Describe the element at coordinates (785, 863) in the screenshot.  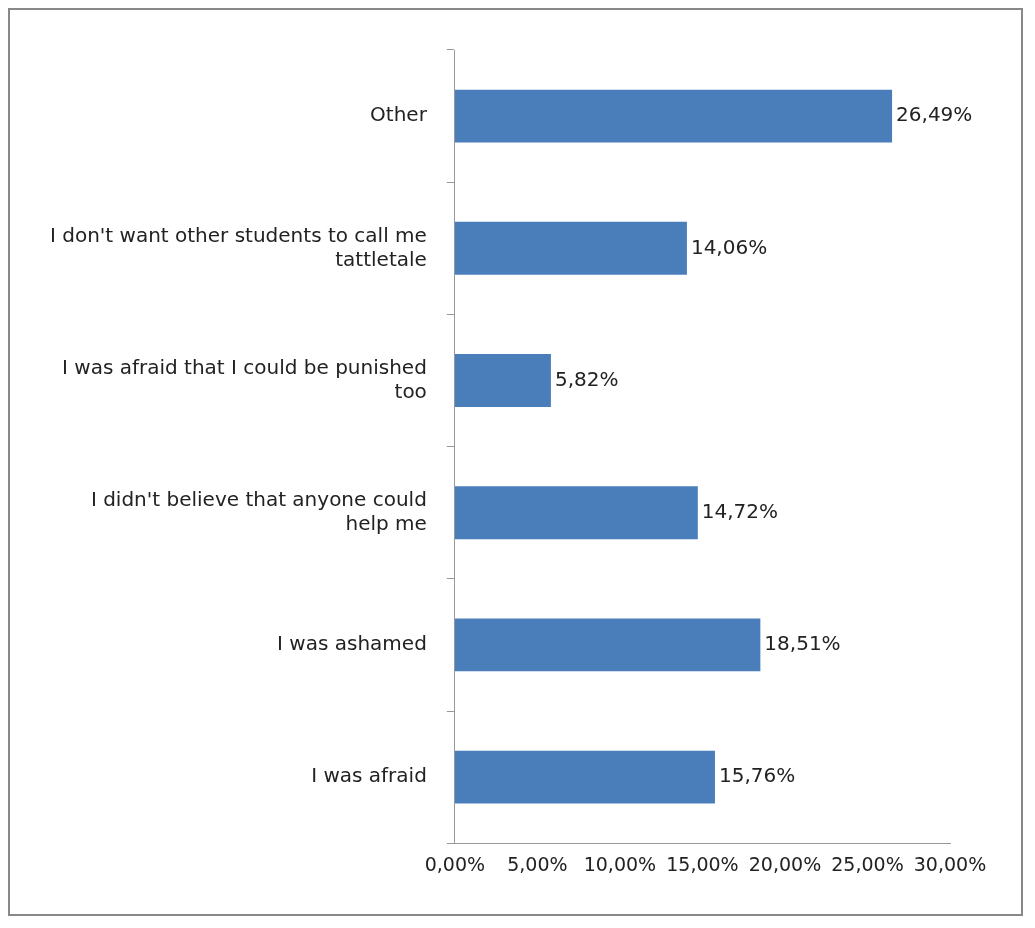
I see `x-tick-label: 20,00%` at that location.